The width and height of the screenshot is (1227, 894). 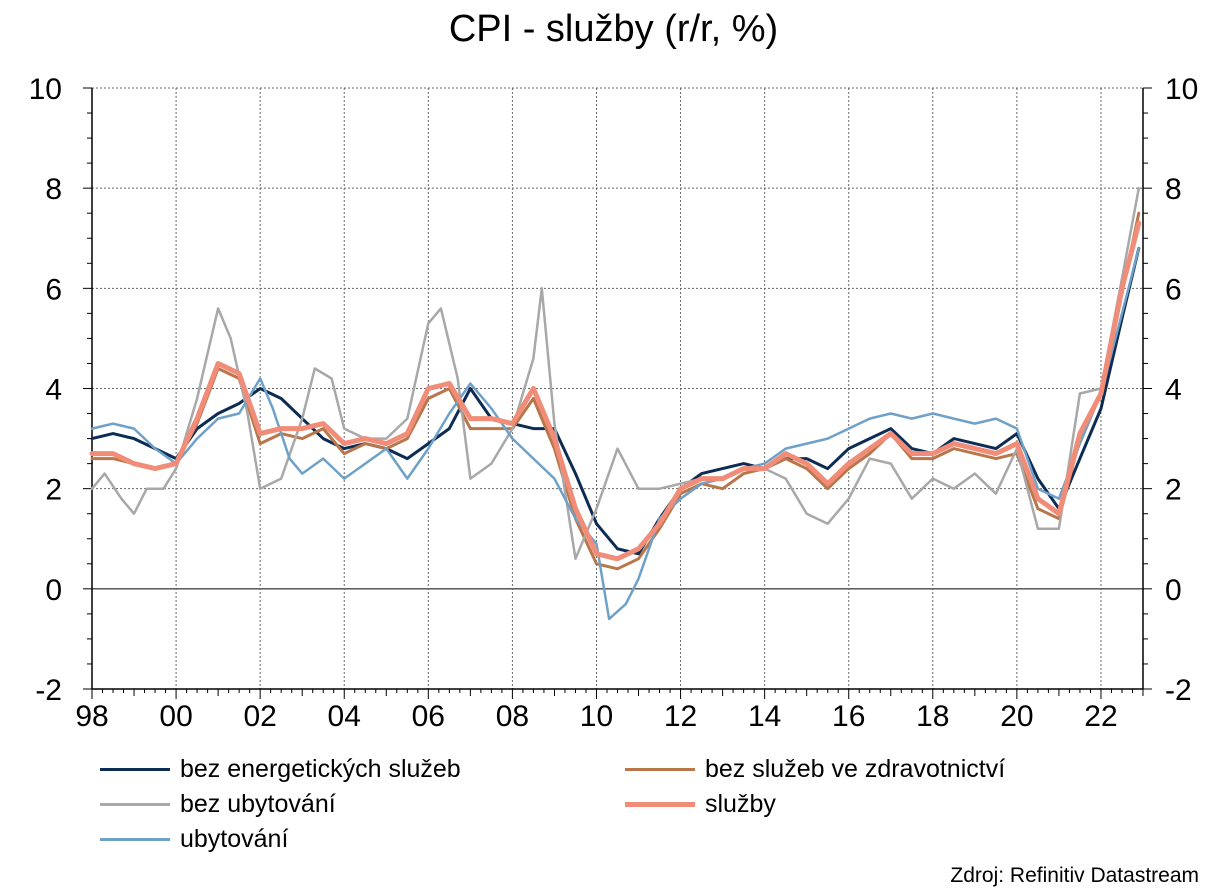 What do you see at coordinates (512, 716) in the screenshot?
I see `x-tick-label: 08` at bounding box center [512, 716].